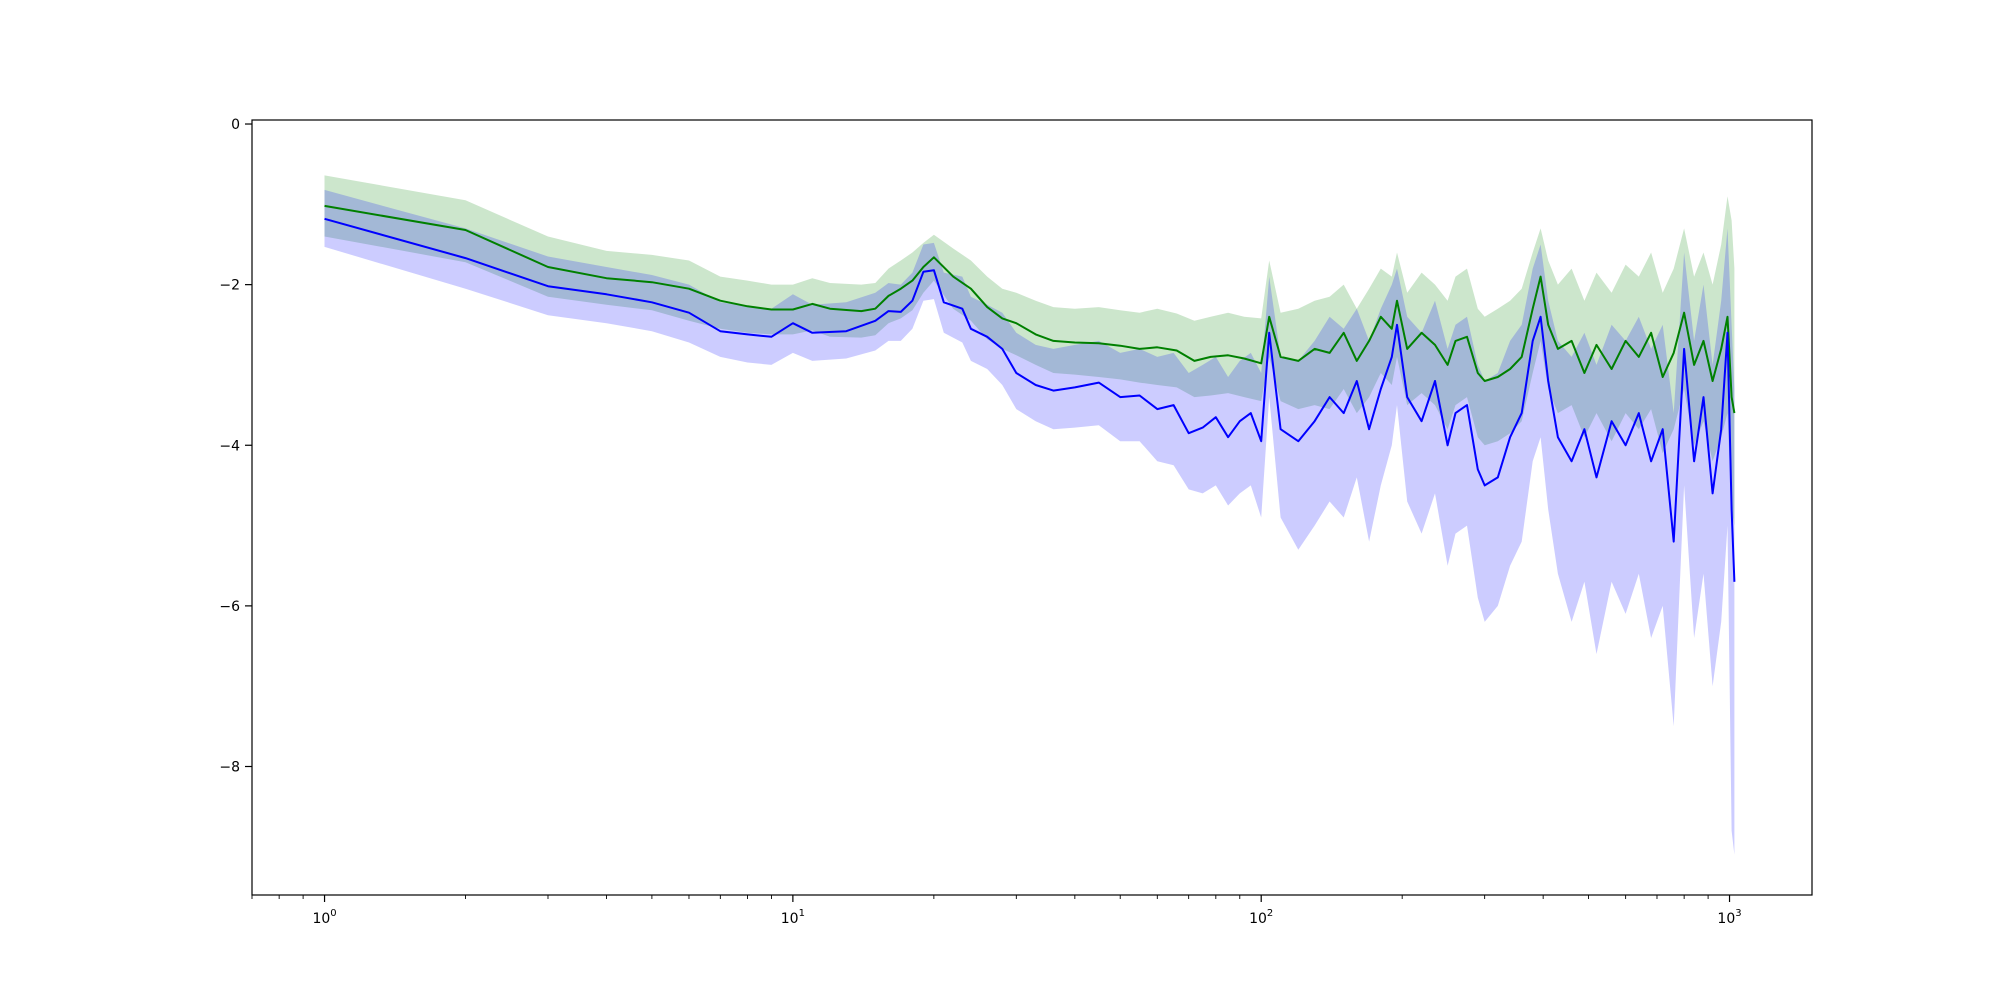 The image size is (2000, 1000). I want to click on x-tick-label: 10⁰, so click(324, 917).